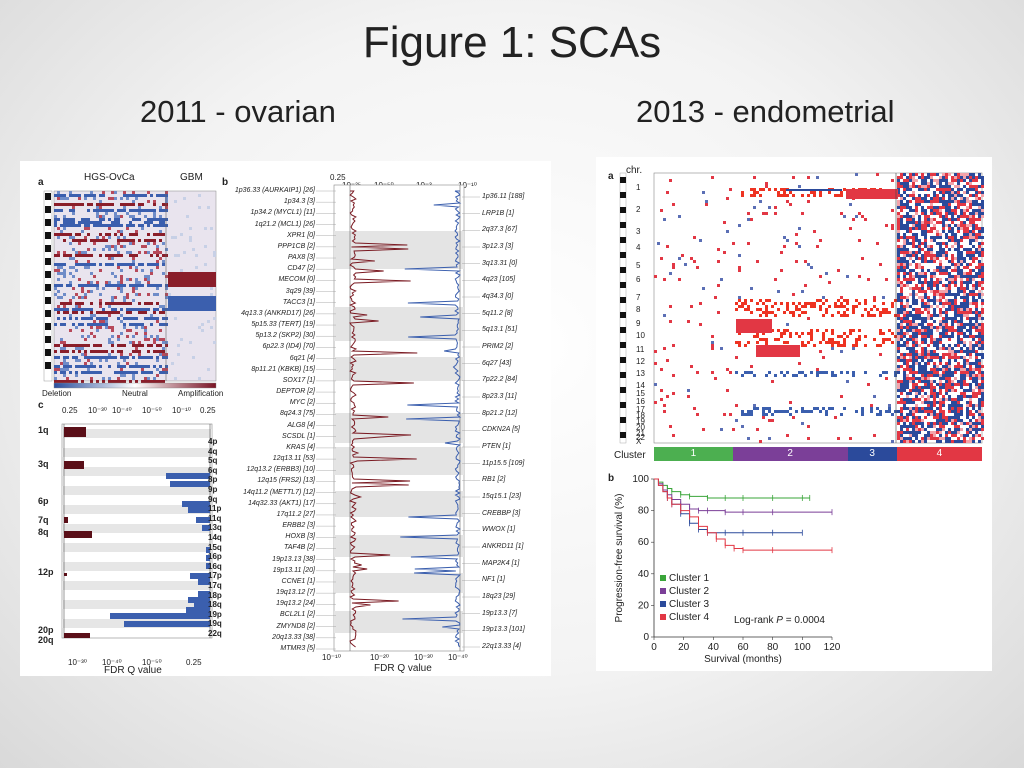  What do you see at coordinates (501, 646) in the screenshot?
I see `del-peak-label: 22q13.33 [4]` at bounding box center [501, 646].